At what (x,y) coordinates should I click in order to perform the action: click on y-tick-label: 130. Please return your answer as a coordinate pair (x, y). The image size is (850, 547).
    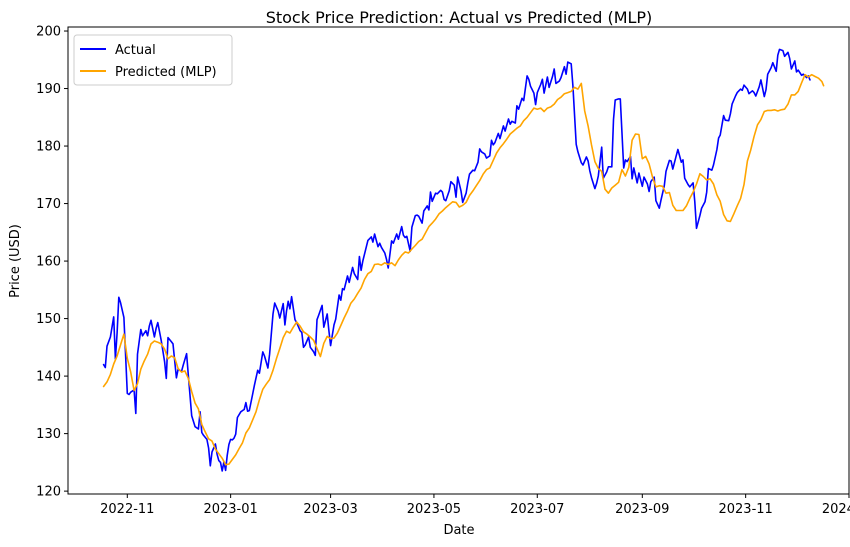
    Looking at the image, I should click on (48, 434).